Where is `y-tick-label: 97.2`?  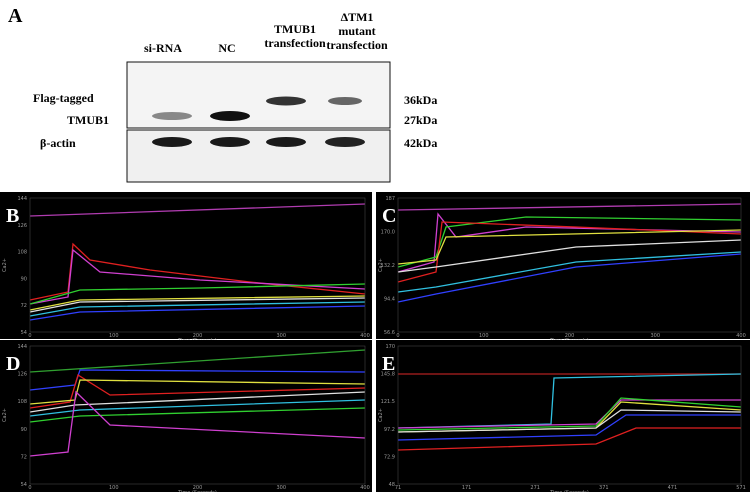
y-tick-label: 97.2 is located at coordinates (389, 430).